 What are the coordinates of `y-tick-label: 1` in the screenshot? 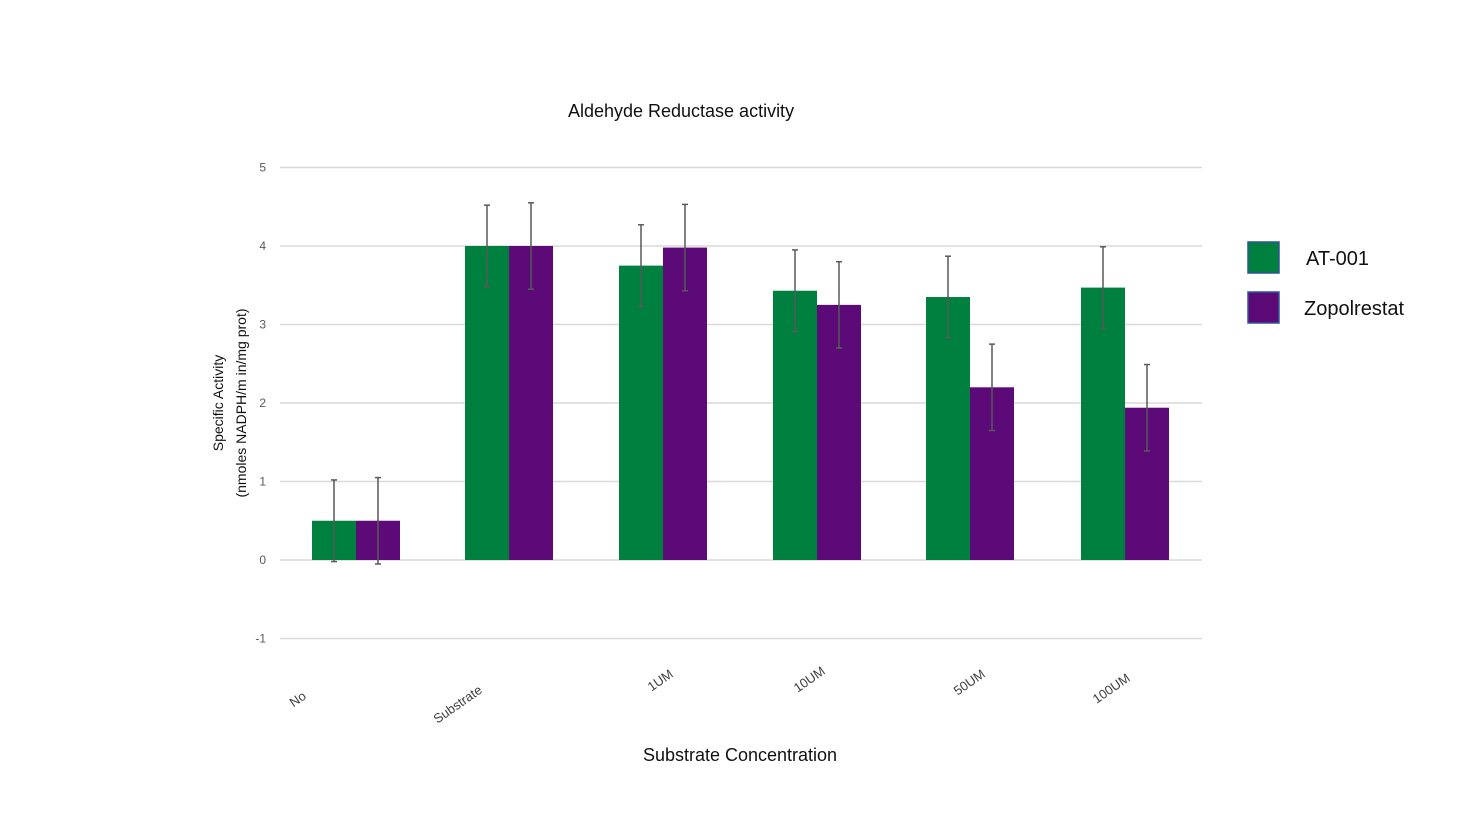 It's located at (262, 482).